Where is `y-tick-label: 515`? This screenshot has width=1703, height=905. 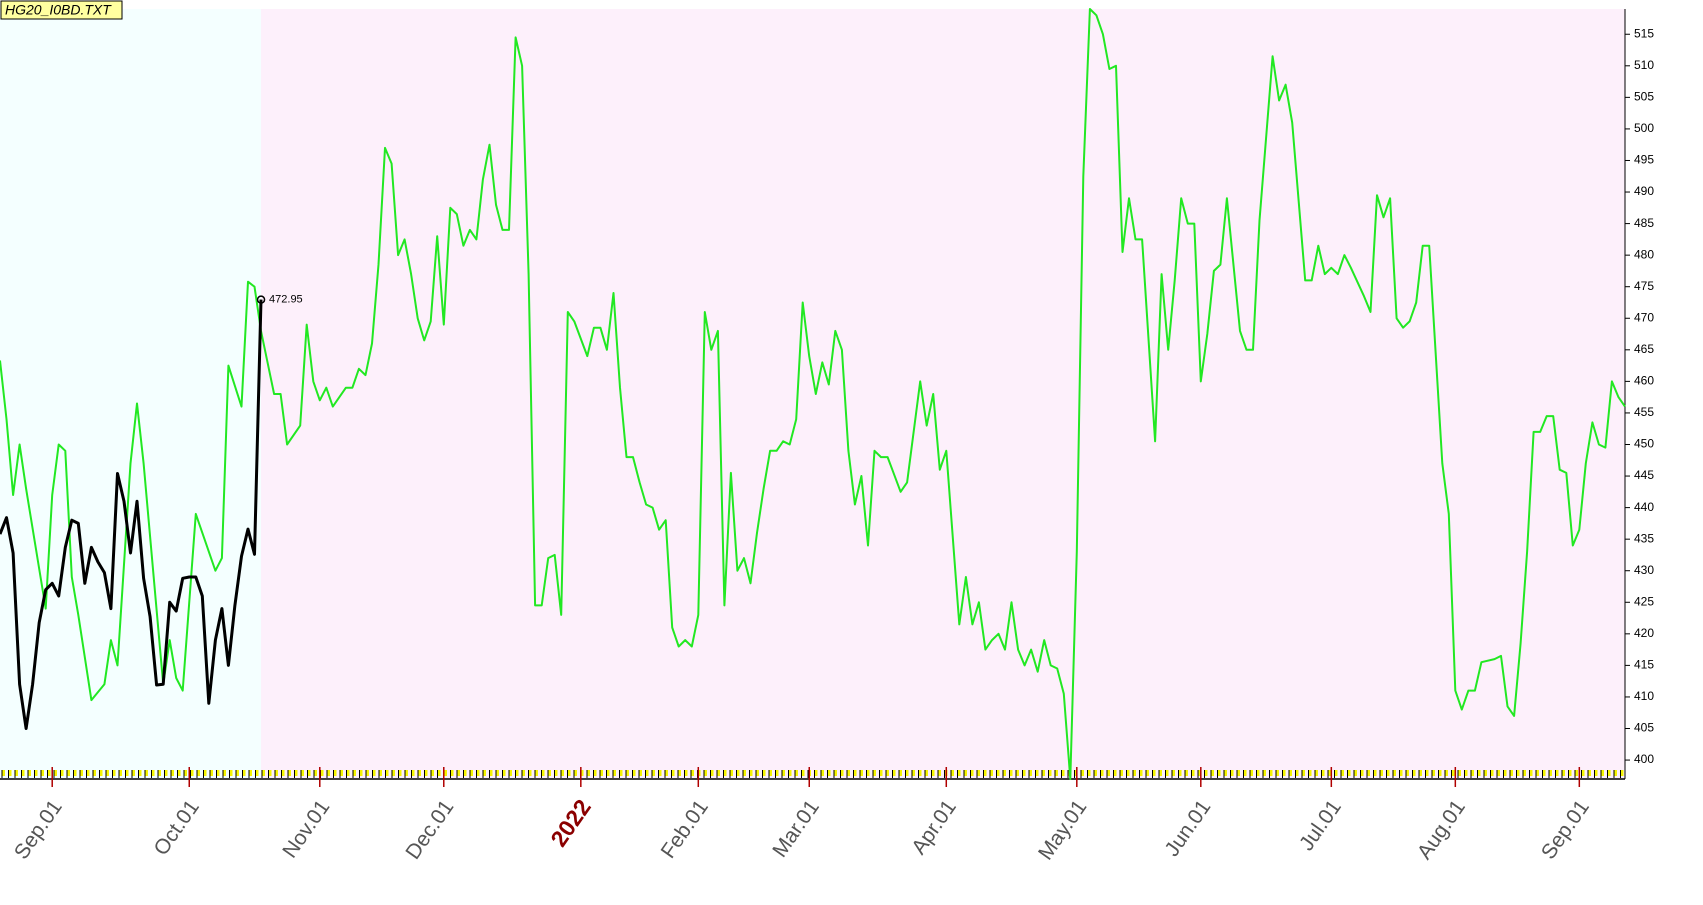 y-tick-label: 515 is located at coordinates (1644, 33).